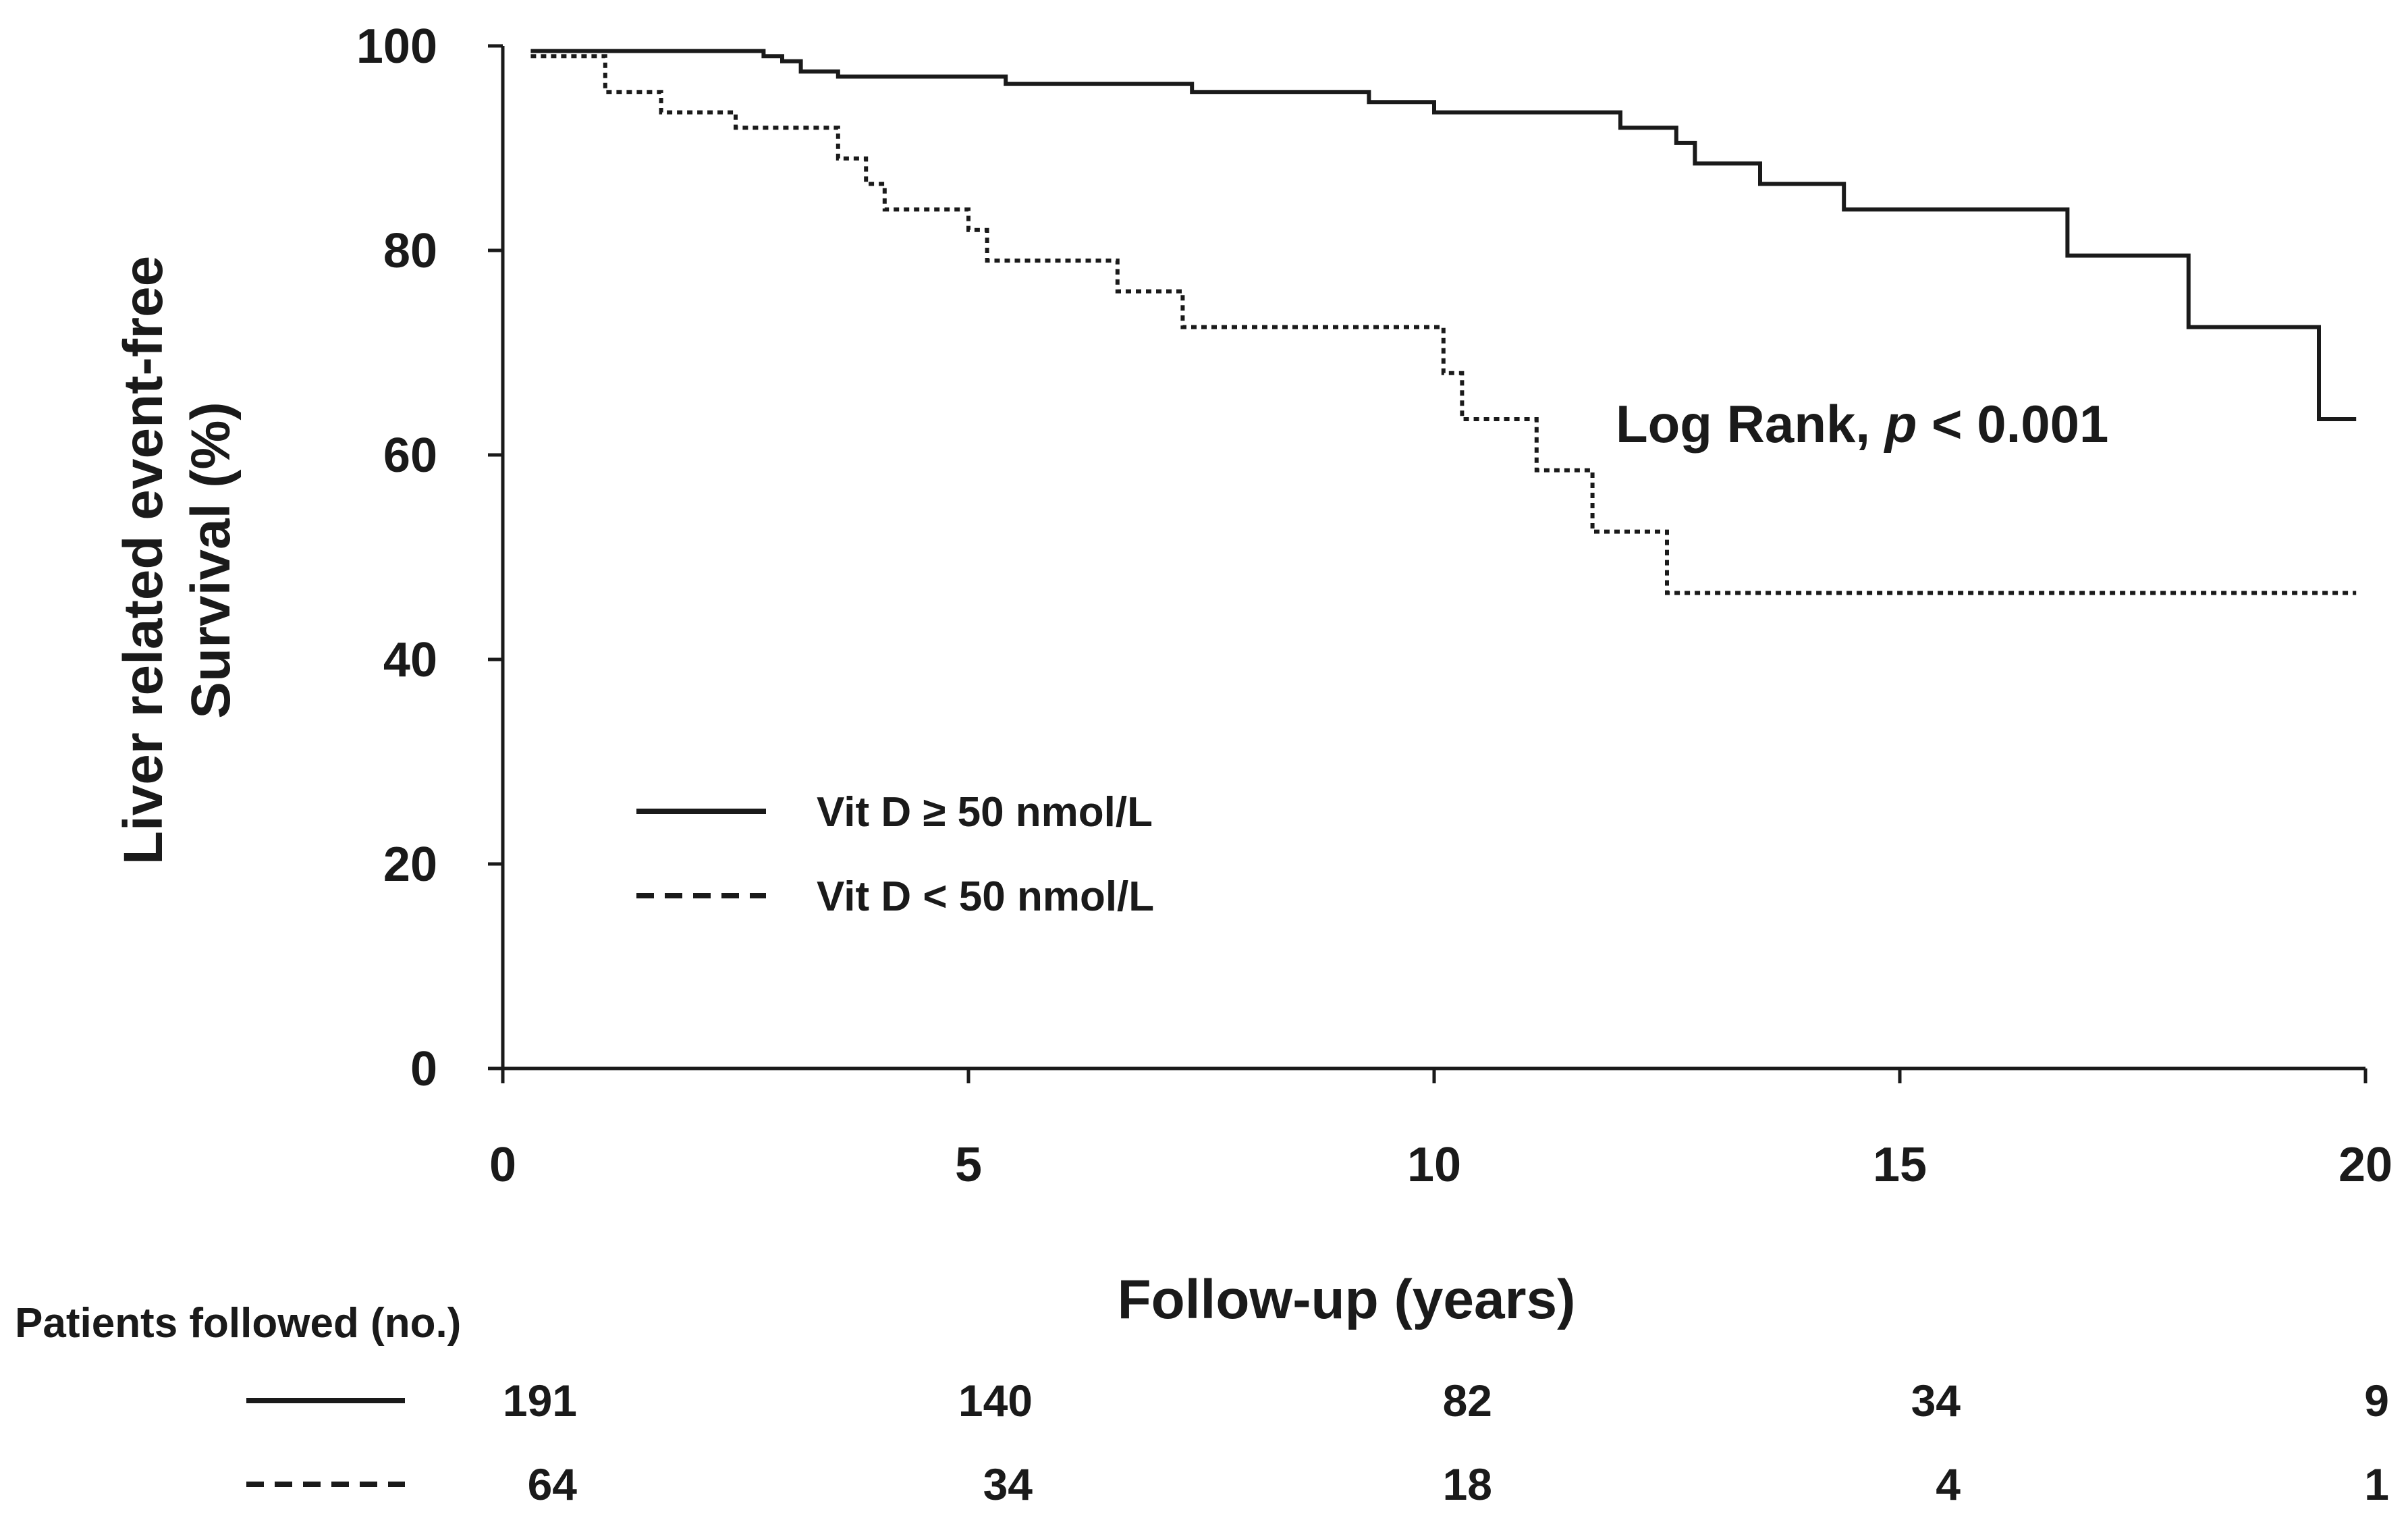 This screenshot has height=1518, width=2408. What do you see at coordinates (895, 854) in the screenshot?
I see `legend: Vit D ≥ 50 nmol/L Vit D < 50 nmol/L` at bounding box center [895, 854].